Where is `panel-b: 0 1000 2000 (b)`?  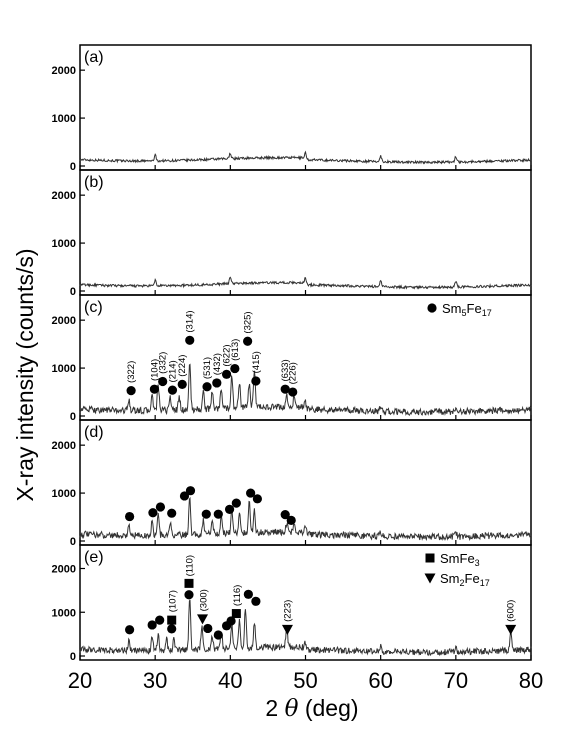
panel-b: 0 1000 2000 (b) is located at coordinates (292, 233).